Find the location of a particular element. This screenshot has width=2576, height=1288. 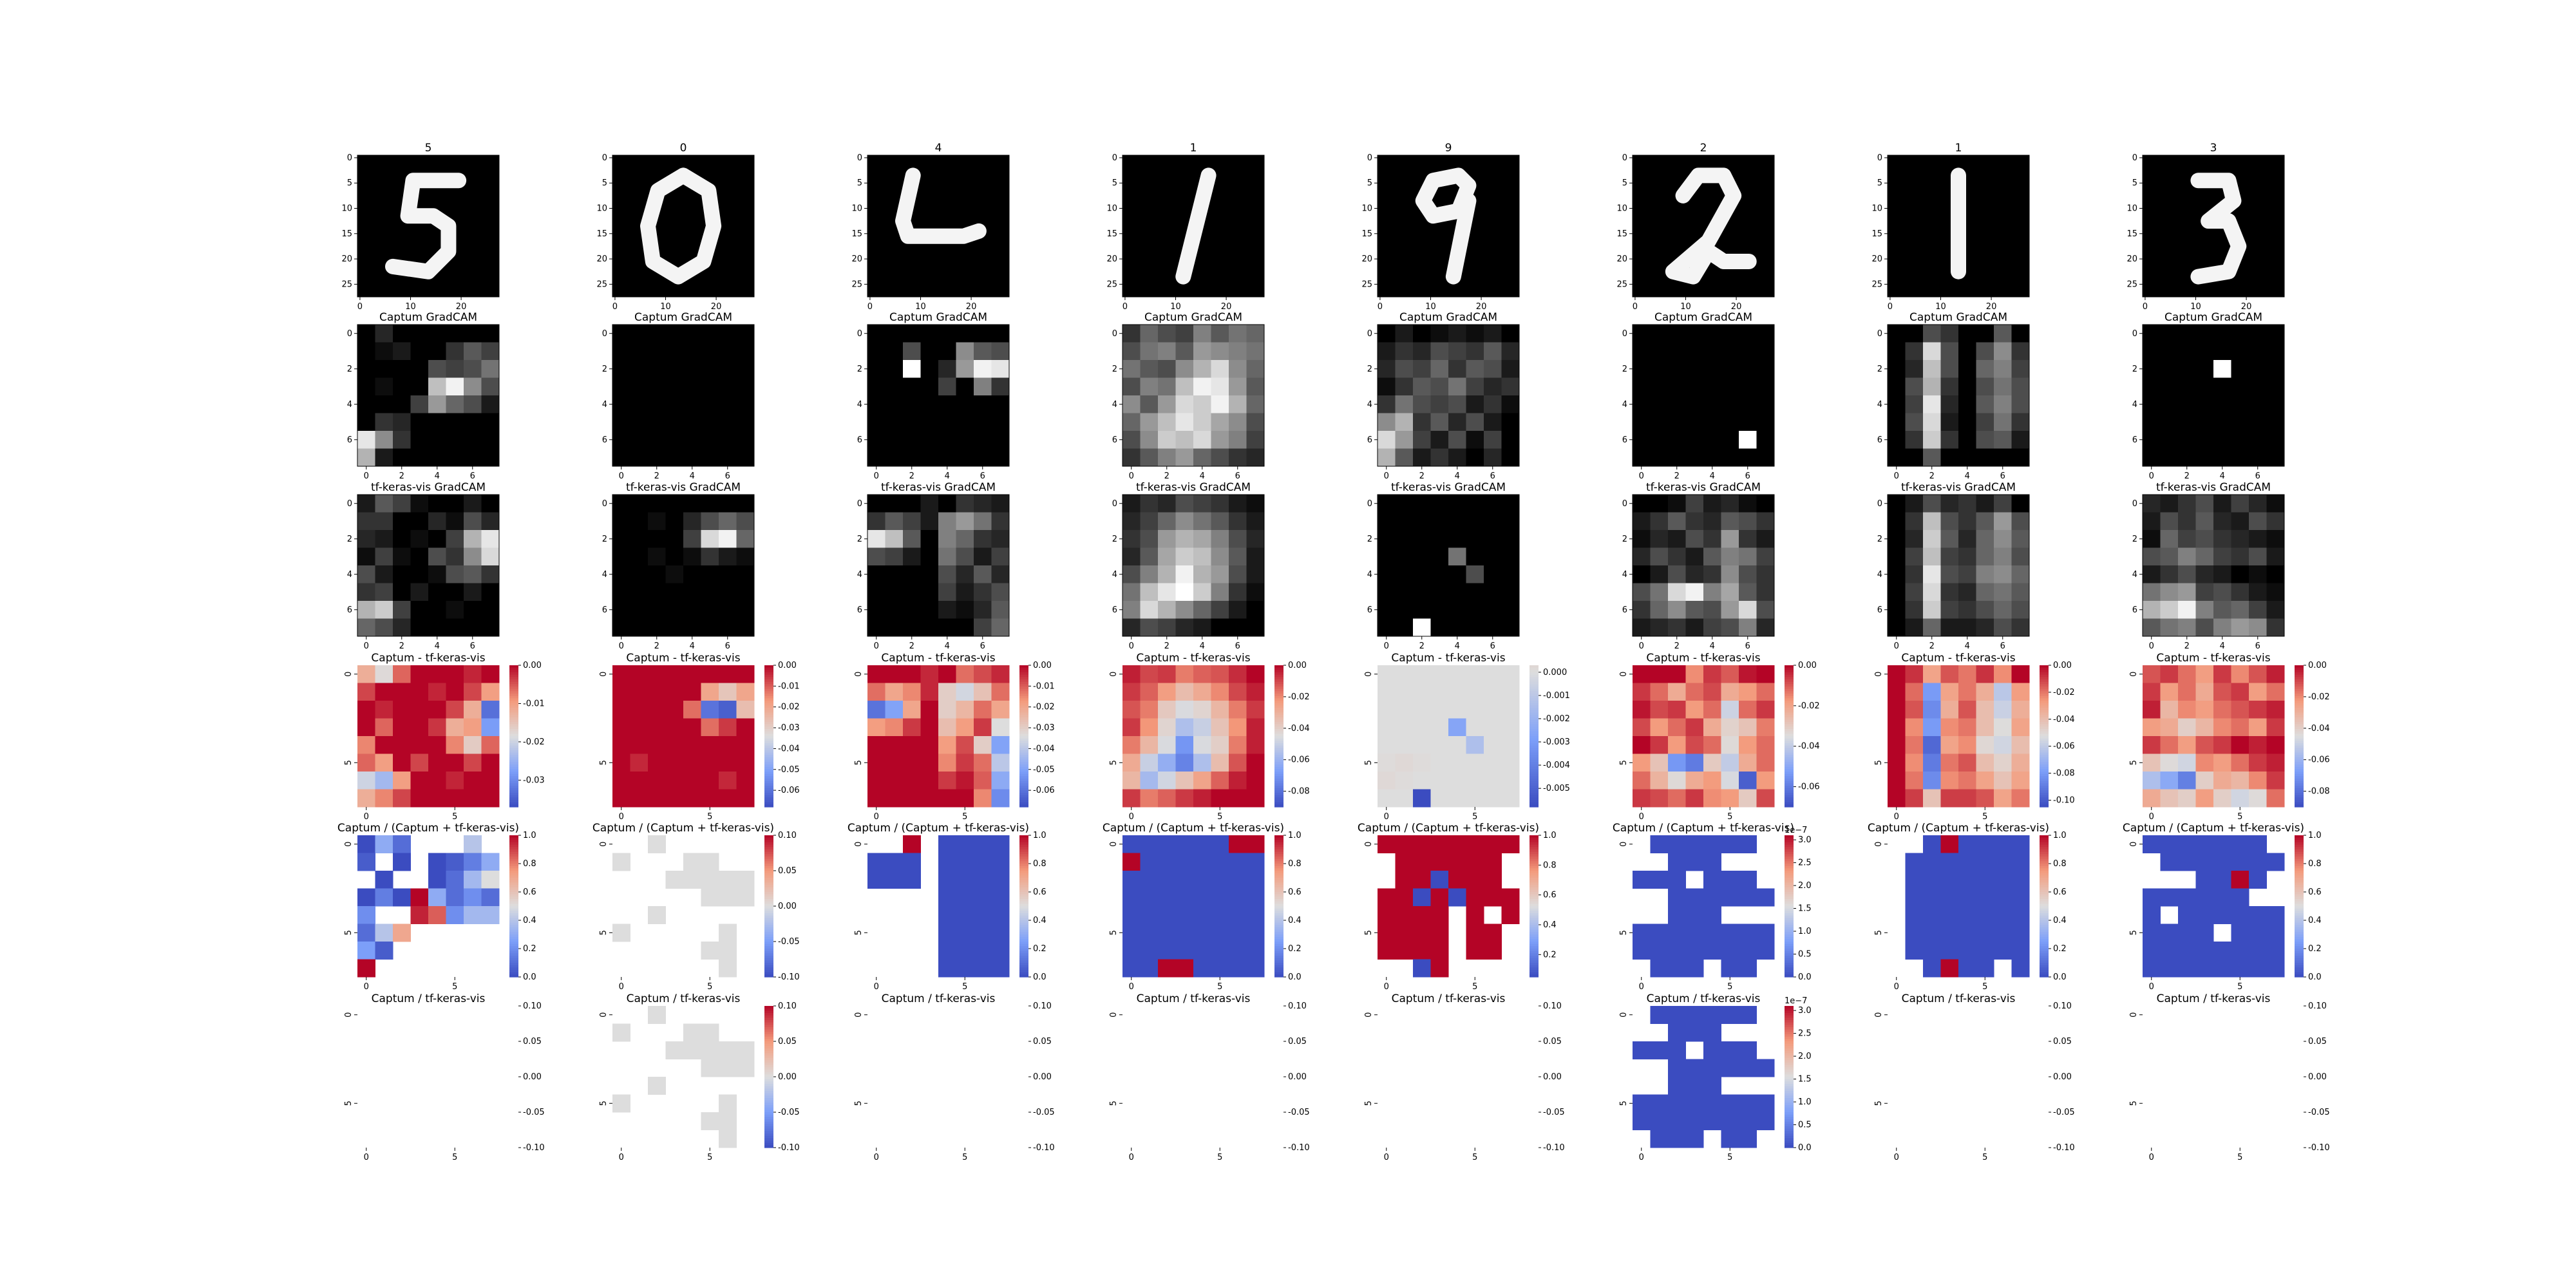

colorbar-tick-label: 0.10 is located at coordinates (1042, 1006).